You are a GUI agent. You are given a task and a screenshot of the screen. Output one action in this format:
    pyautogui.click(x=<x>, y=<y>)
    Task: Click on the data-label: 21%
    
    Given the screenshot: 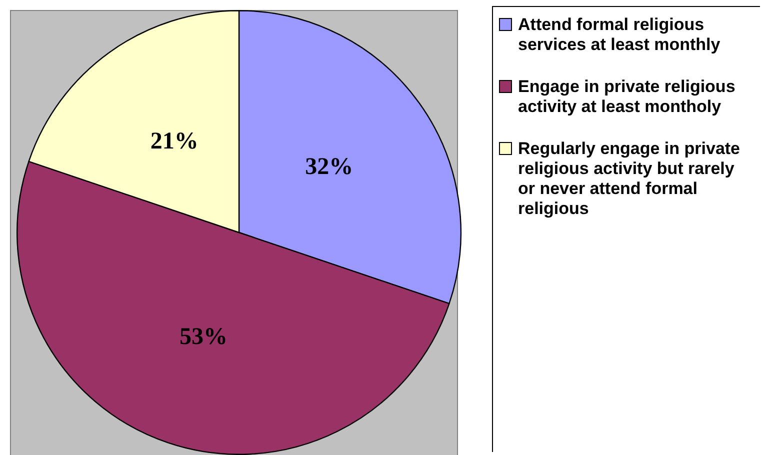 What is the action you would take?
    pyautogui.click(x=174, y=141)
    